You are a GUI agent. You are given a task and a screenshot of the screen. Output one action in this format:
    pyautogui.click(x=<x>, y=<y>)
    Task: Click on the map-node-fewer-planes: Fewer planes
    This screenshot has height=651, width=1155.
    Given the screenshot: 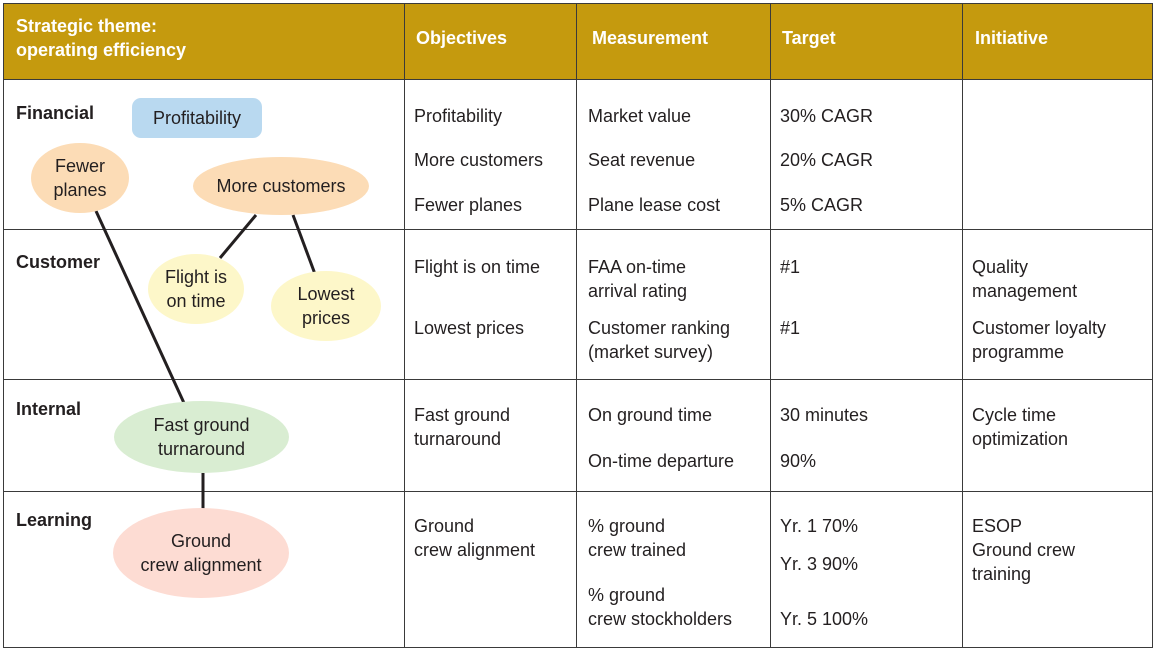 What is the action you would take?
    pyautogui.click(x=80, y=178)
    